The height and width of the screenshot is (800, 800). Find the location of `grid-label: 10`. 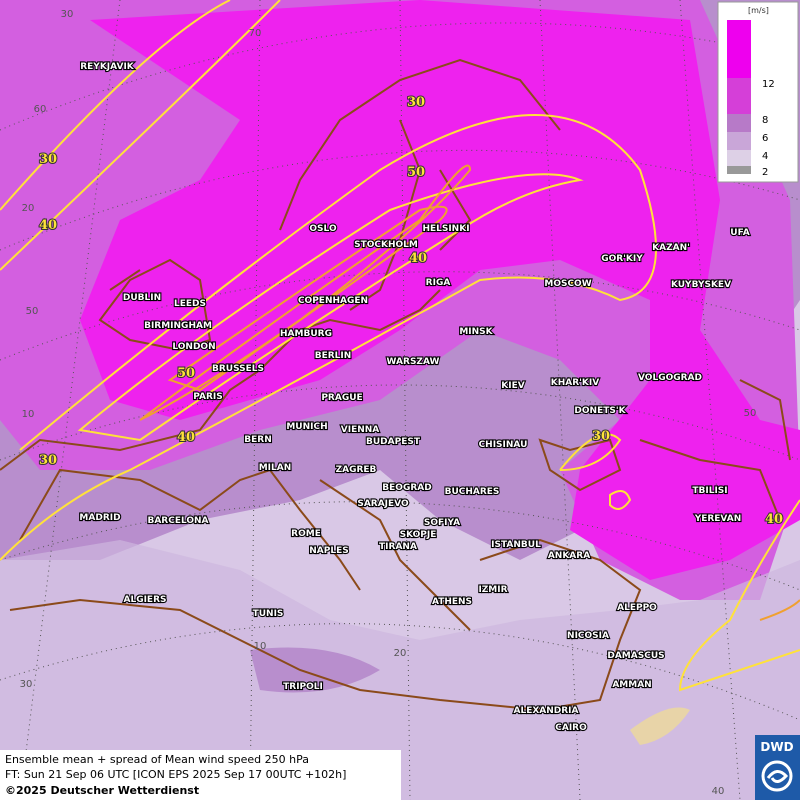

grid-label: 10 is located at coordinates (260, 646).